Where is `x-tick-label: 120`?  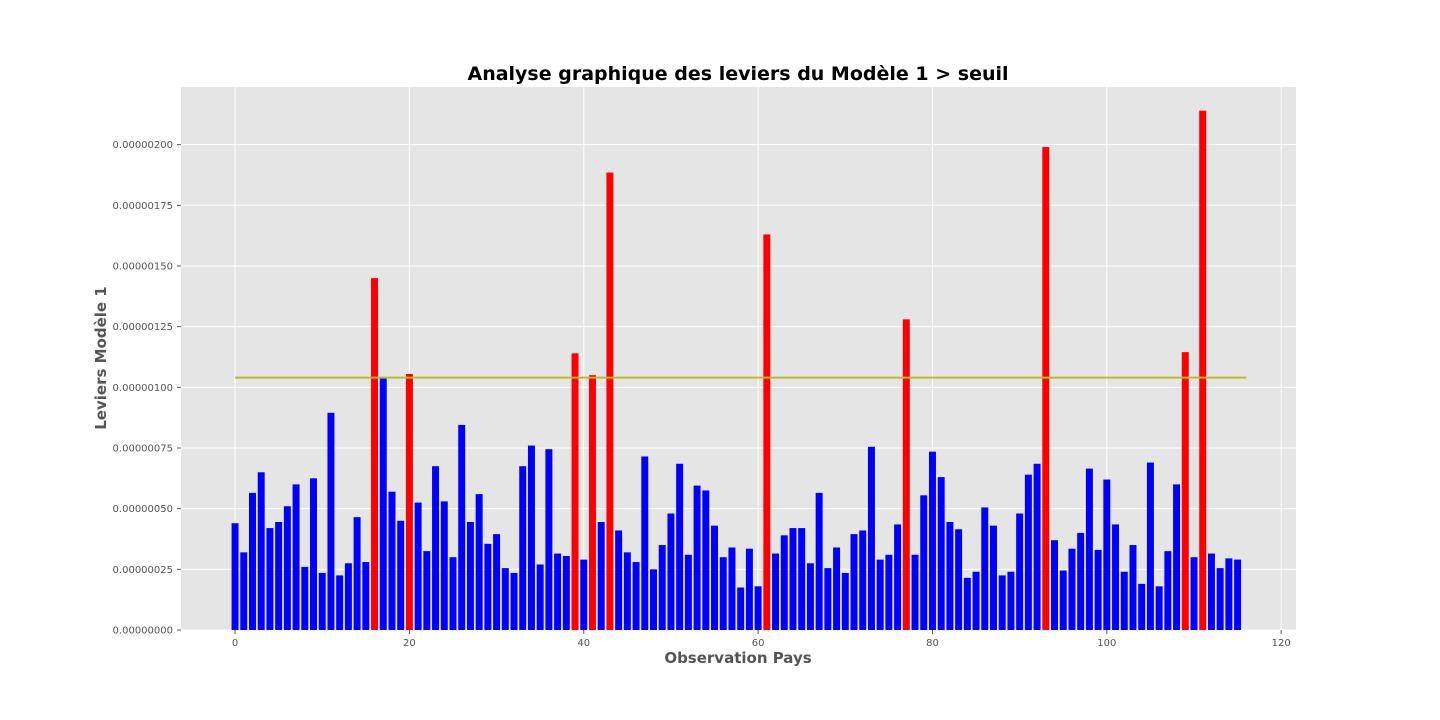 x-tick-label: 120 is located at coordinates (1281, 643).